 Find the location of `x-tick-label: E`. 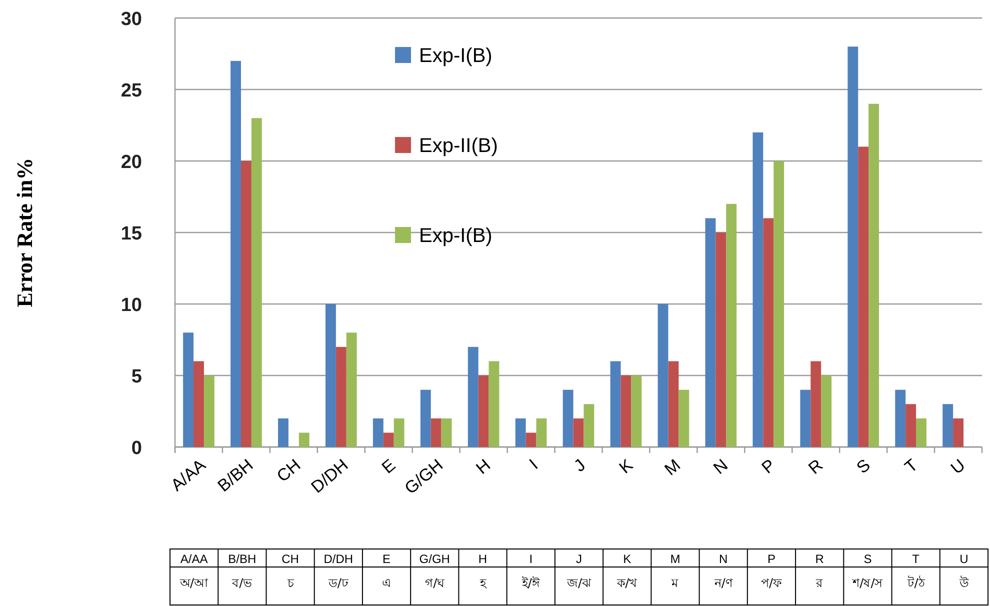

x-tick-label: E is located at coordinates (389, 467).